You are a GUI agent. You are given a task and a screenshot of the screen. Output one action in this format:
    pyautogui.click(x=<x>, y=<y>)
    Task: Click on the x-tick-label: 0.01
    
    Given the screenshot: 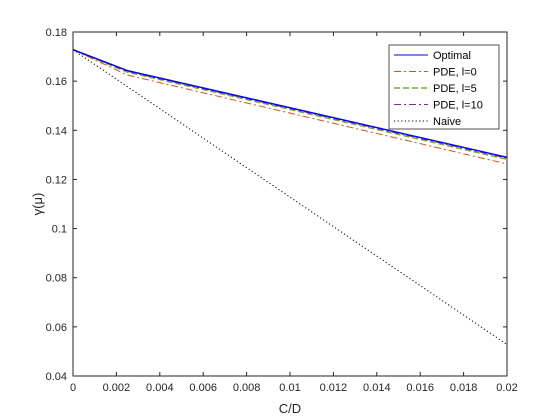 What is the action you would take?
    pyautogui.click(x=289, y=388)
    